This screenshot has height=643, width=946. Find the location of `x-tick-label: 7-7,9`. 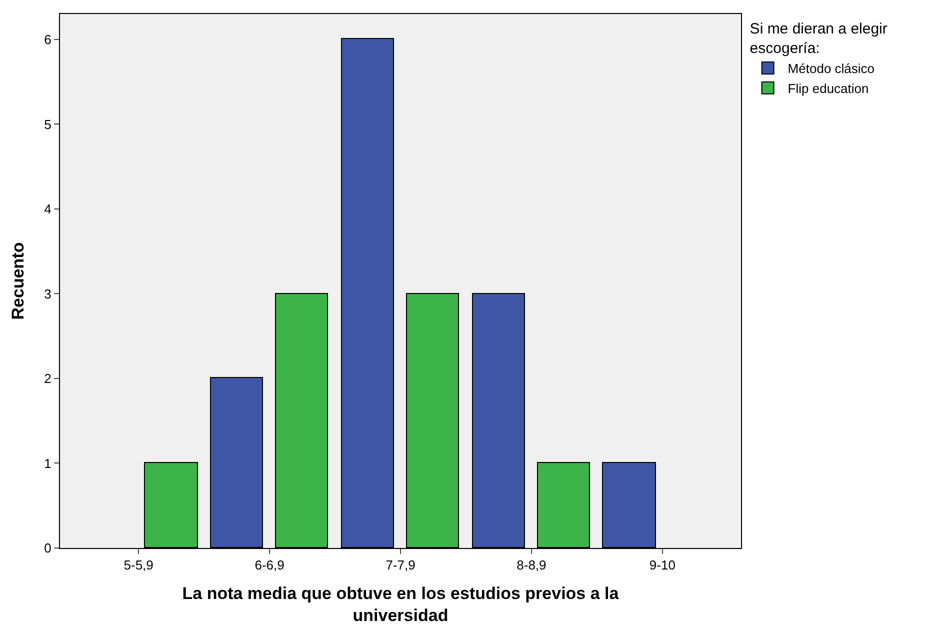

x-tick-label: 7-7,9 is located at coordinates (401, 565).